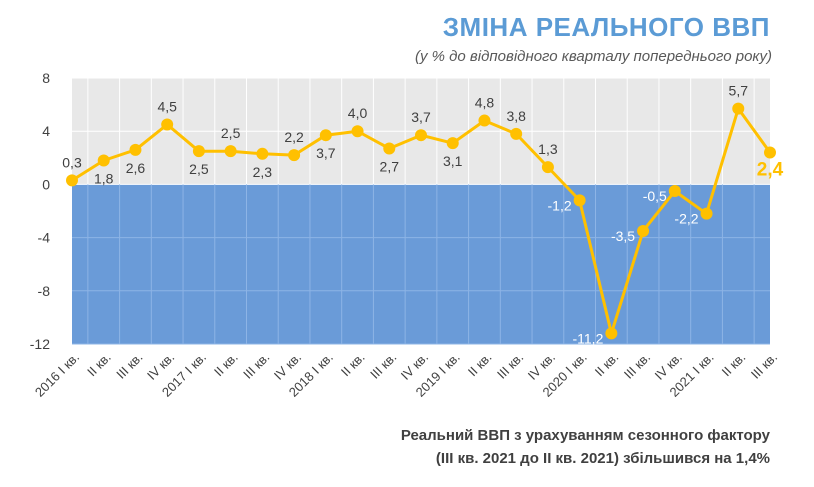 The image size is (814, 487). What do you see at coordinates (560, 205) in the screenshot?
I see `data-label: -1,2` at bounding box center [560, 205].